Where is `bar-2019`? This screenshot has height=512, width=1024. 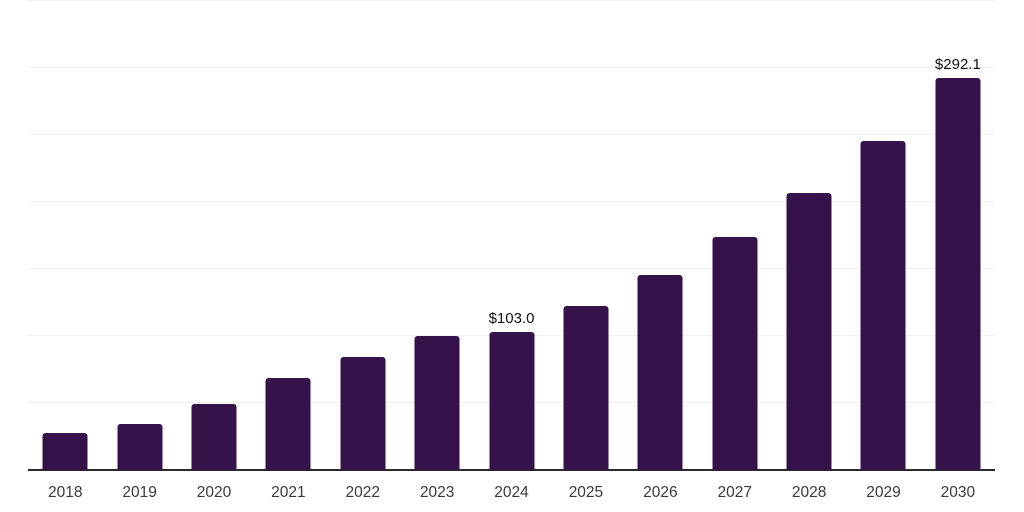
bar-2019 is located at coordinates (140, 447).